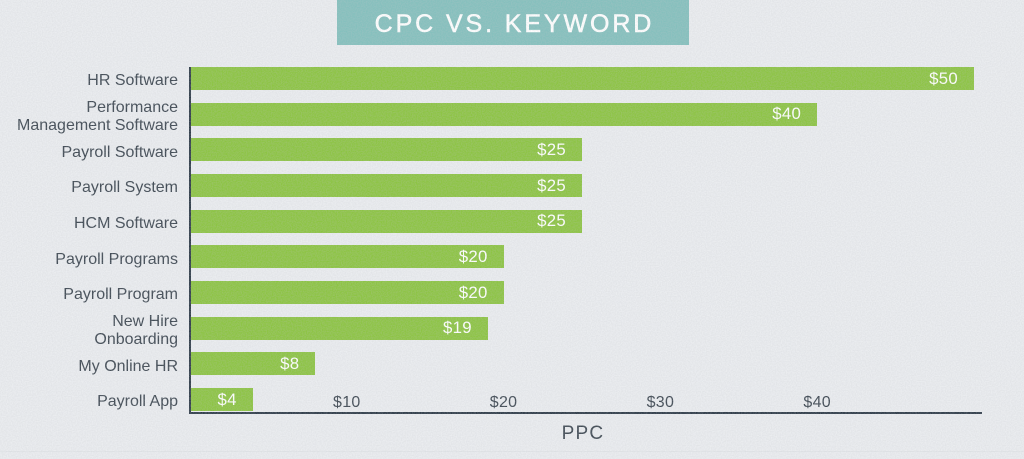  Describe the element at coordinates (97, 126) in the screenshot. I see `category-label-line: Management Software` at that location.